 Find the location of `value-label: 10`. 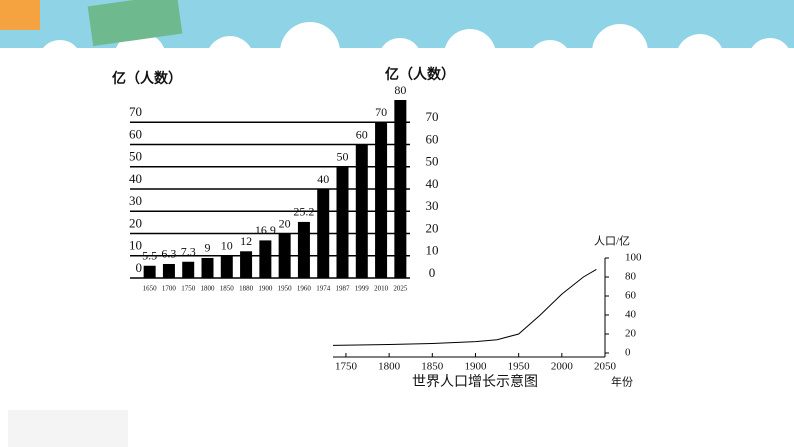

value-label: 10 is located at coordinates (227, 246).